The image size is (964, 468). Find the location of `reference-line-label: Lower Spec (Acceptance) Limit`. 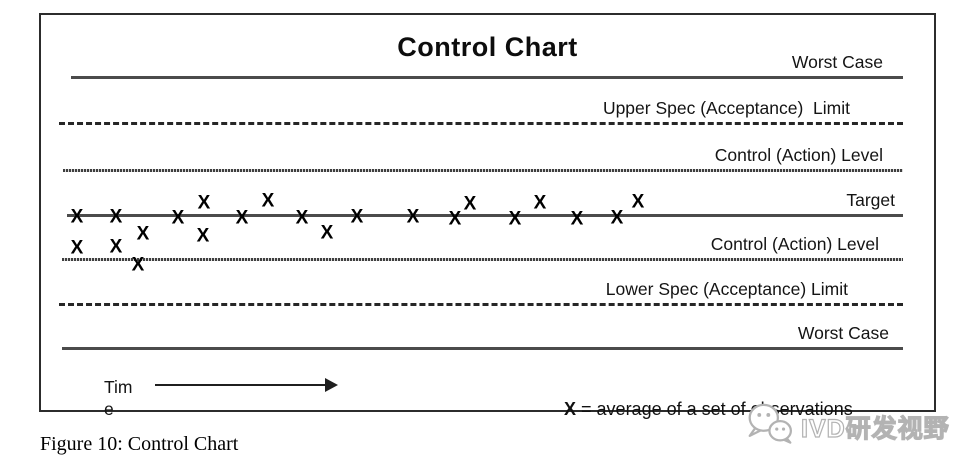

reference-line-label: Lower Spec (Acceptance) Limit is located at coordinates (726, 289).